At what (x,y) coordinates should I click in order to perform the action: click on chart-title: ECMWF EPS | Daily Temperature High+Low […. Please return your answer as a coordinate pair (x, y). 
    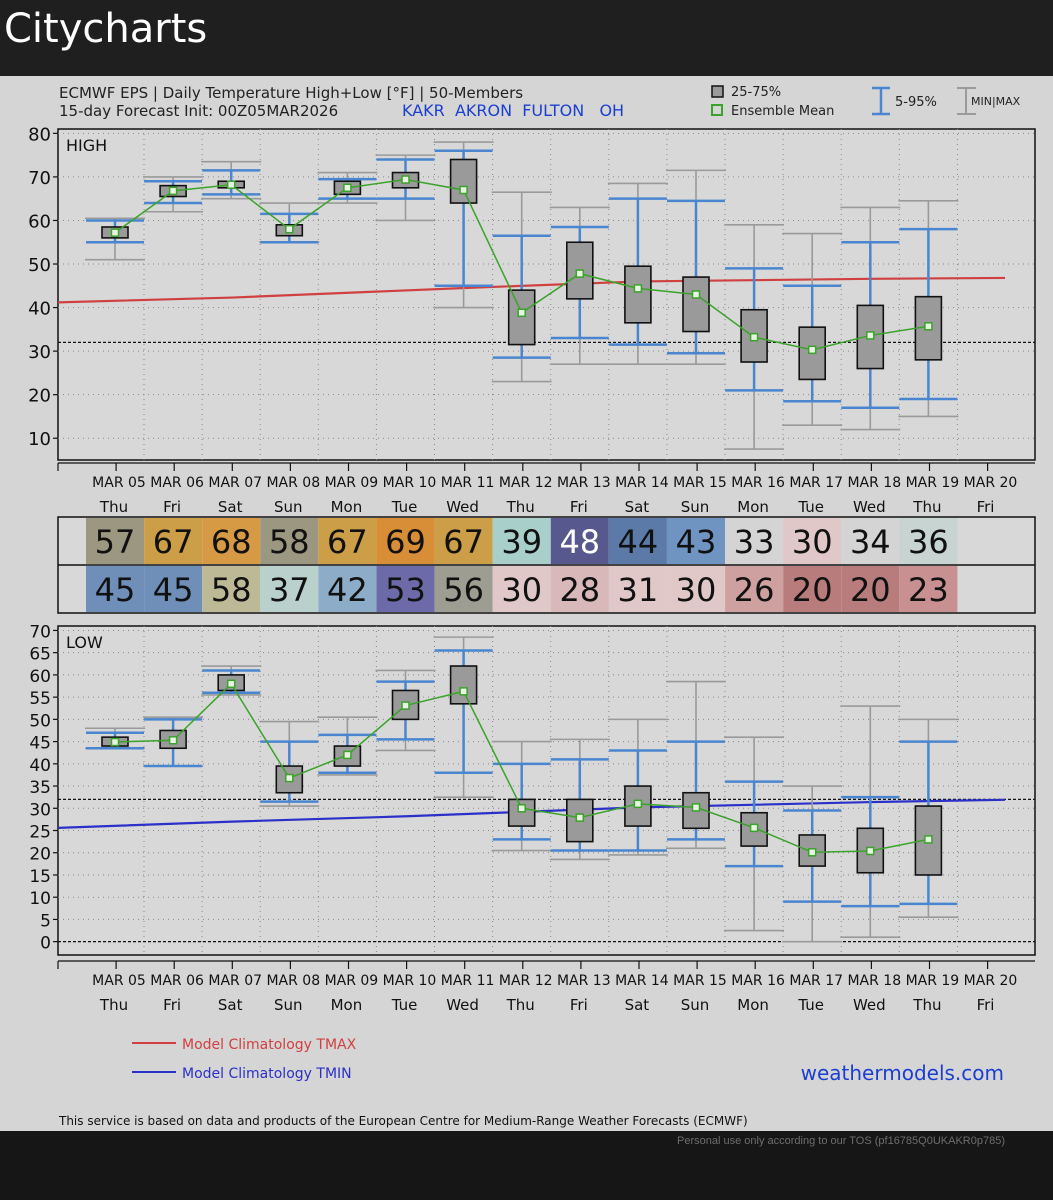
    Looking at the image, I should click on (291, 93).